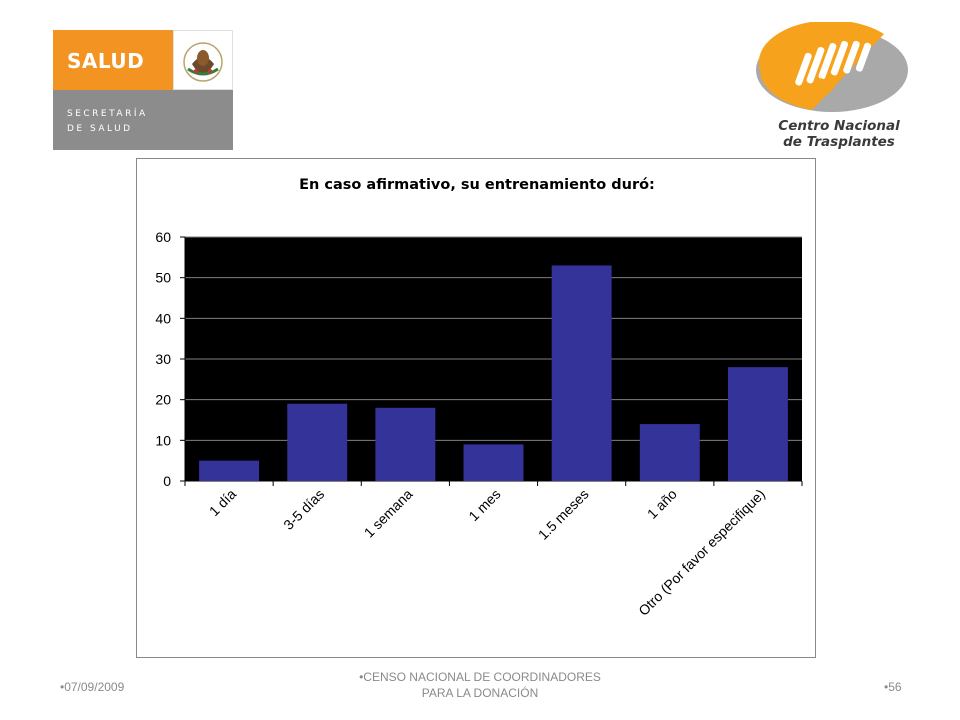 This screenshot has height=720, width=960. What do you see at coordinates (484, 505) in the screenshot?
I see `x-tick-label: 1 mes` at bounding box center [484, 505].